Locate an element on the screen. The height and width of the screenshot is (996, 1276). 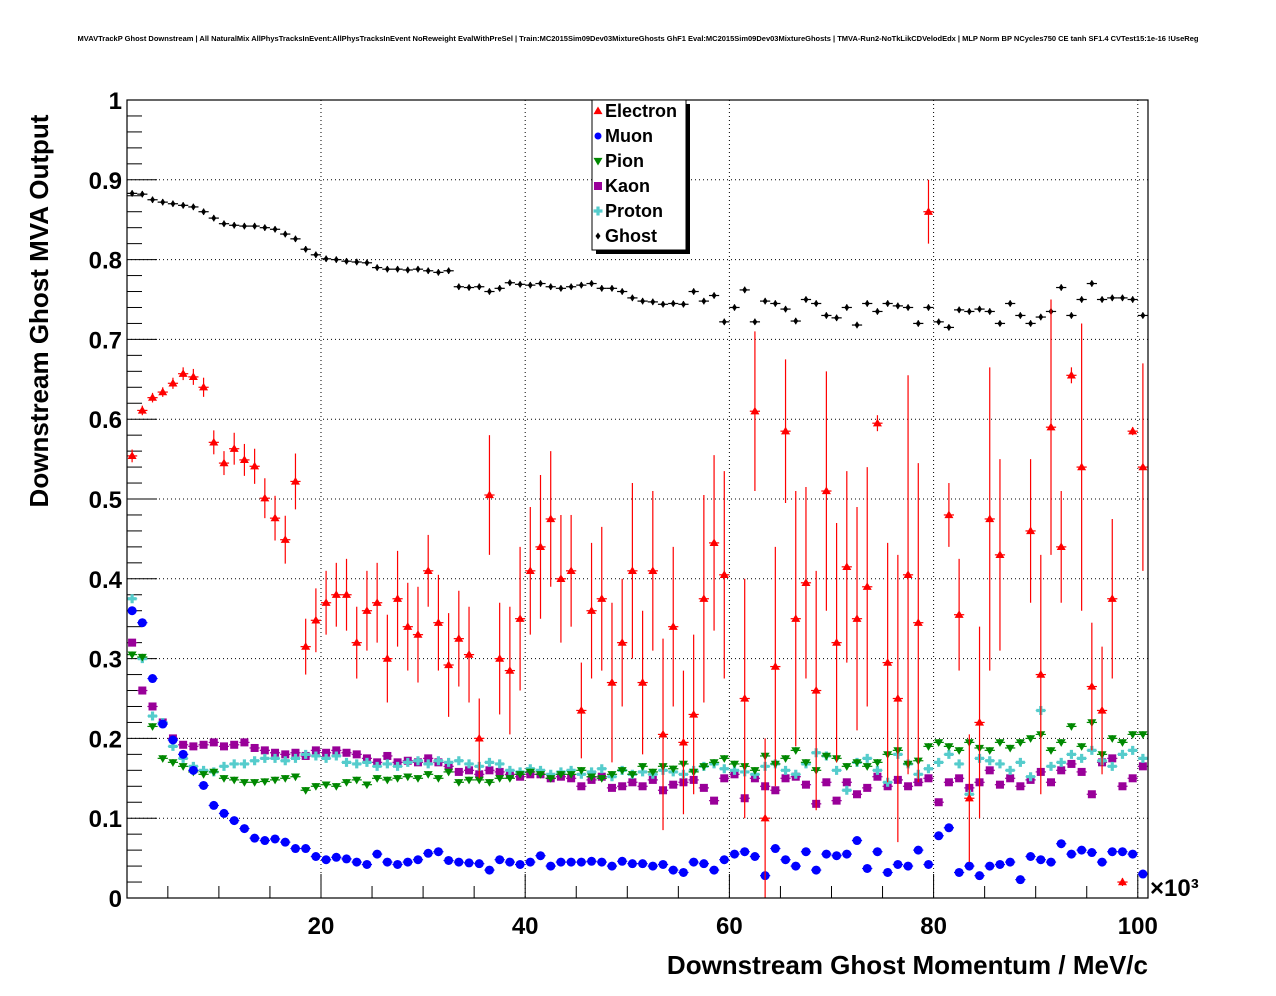
y-tick-label: 0.4 is located at coordinates (106, 580).